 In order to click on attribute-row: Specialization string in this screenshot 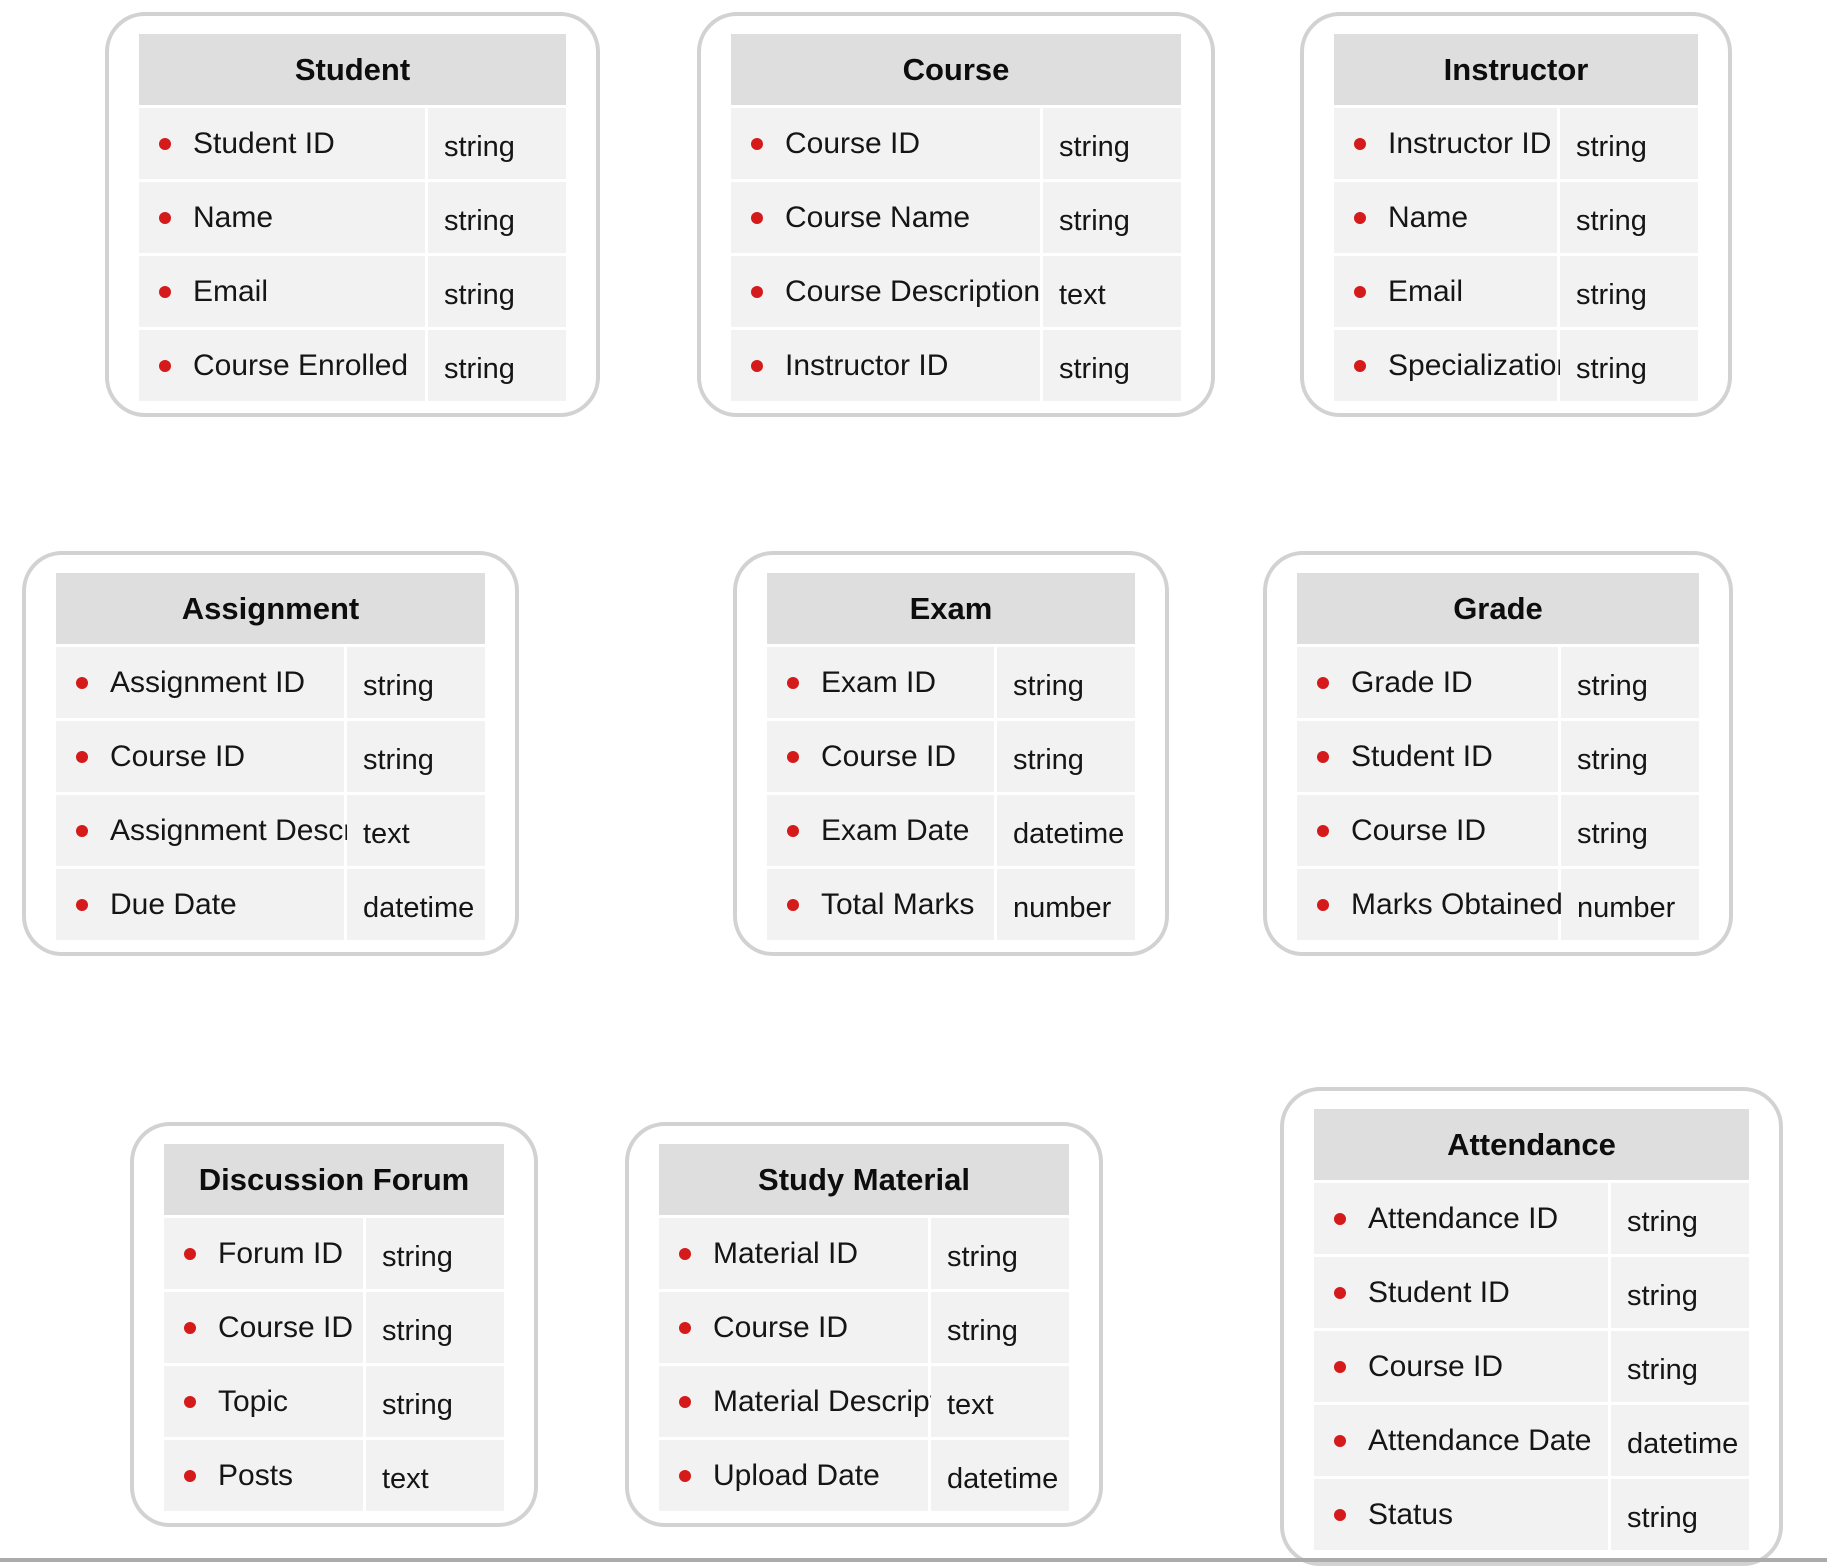, I will do `click(1516, 365)`.